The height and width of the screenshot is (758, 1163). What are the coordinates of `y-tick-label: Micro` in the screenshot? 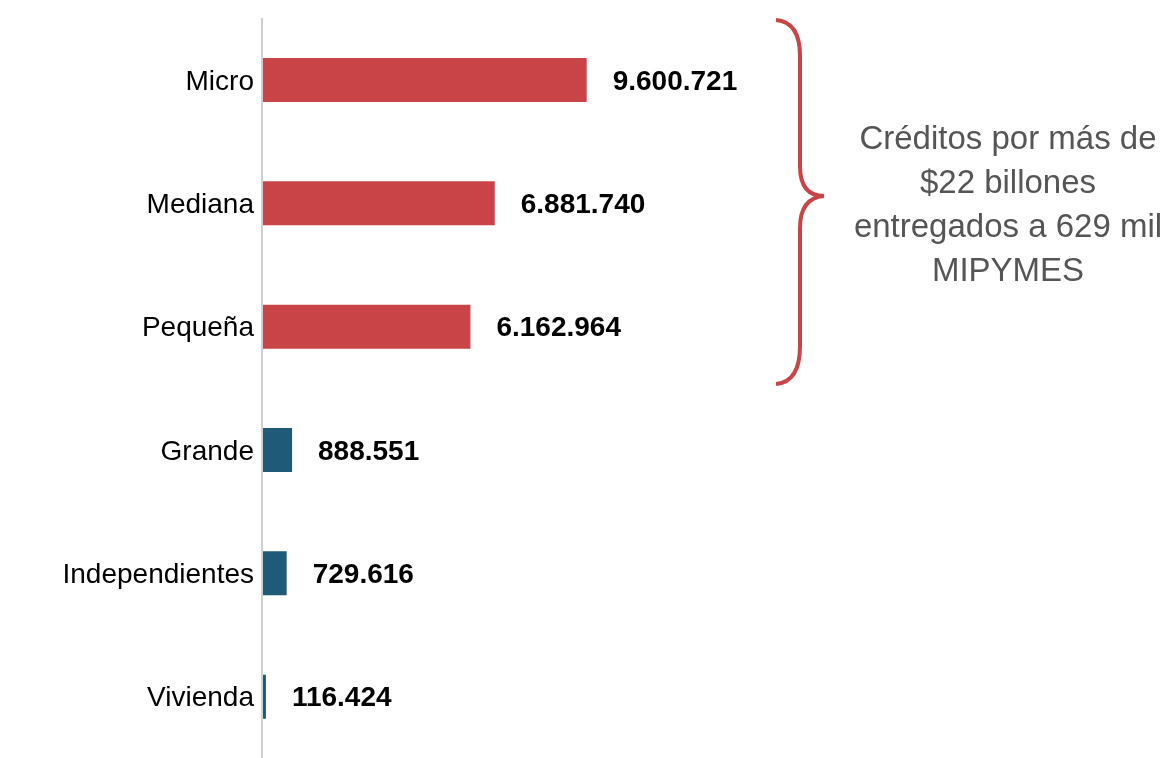 It's located at (219, 80).